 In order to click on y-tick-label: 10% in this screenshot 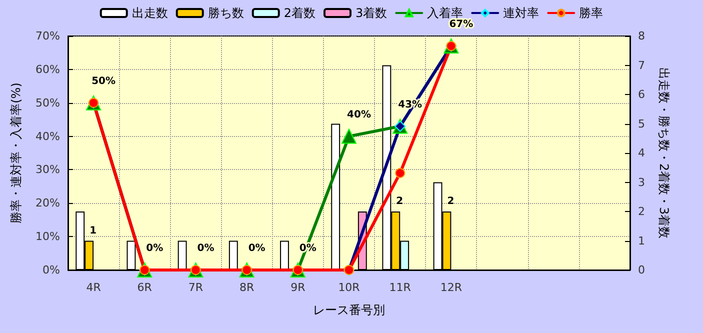, I will do `click(48, 237)`.